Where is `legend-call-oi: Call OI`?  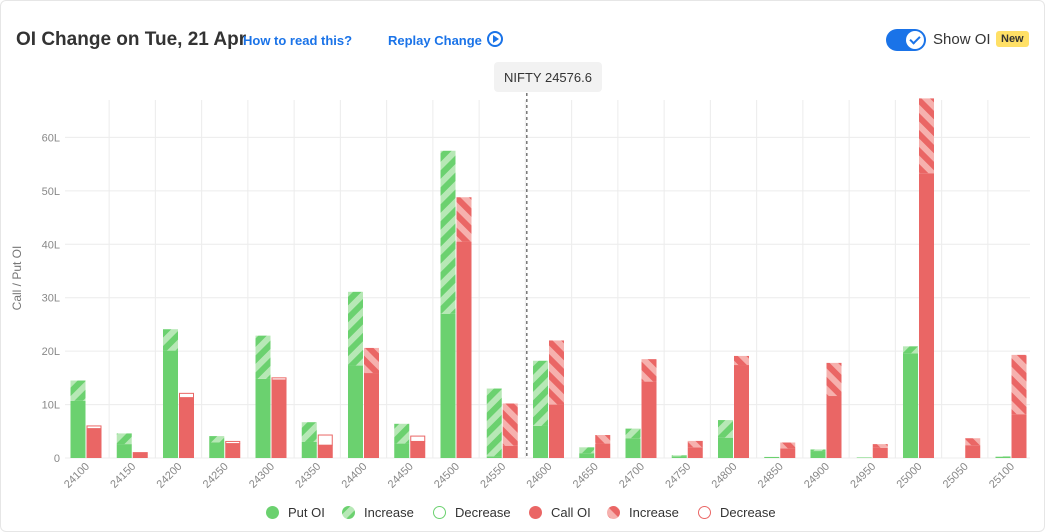 legend-call-oi: Call OI is located at coordinates (560, 512).